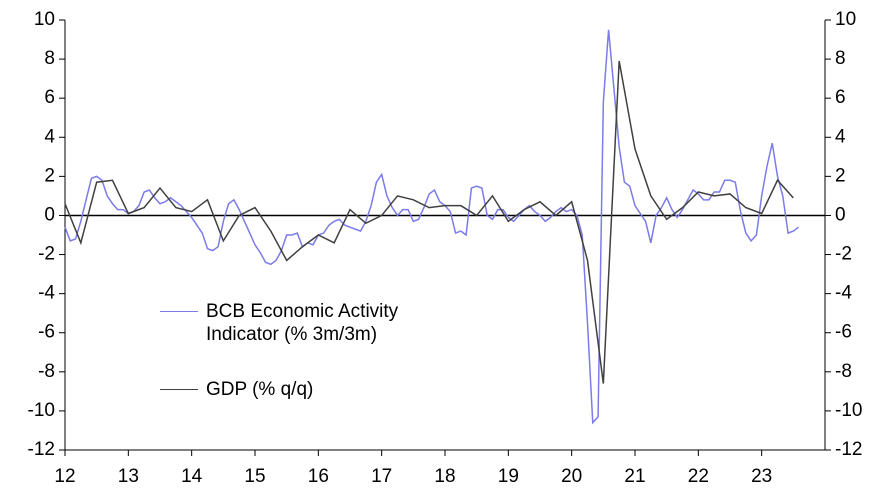  What do you see at coordinates (260, 389) in the screenshot?
I see `legend-label: GDP (% q/q)` at bounding box center [260, 389].